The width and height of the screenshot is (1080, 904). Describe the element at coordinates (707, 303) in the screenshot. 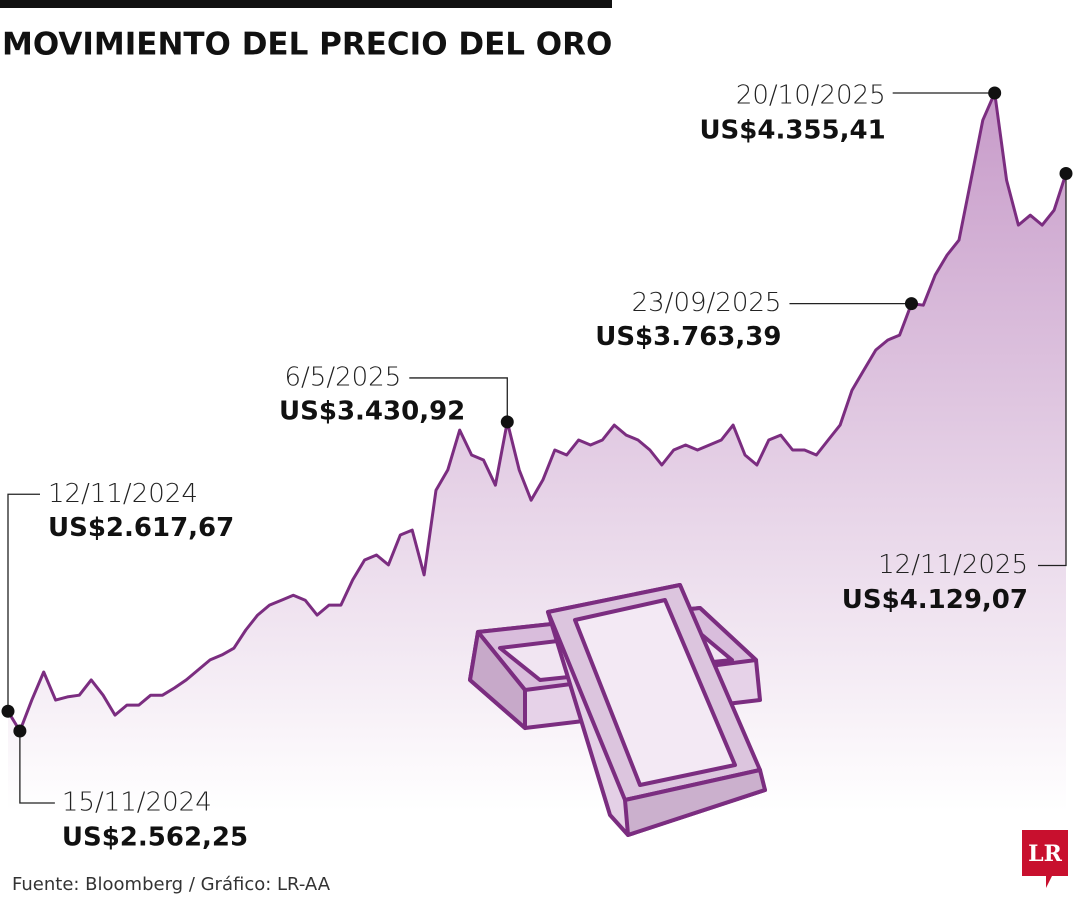

I see `date-label: 23/09/2025` at that location.